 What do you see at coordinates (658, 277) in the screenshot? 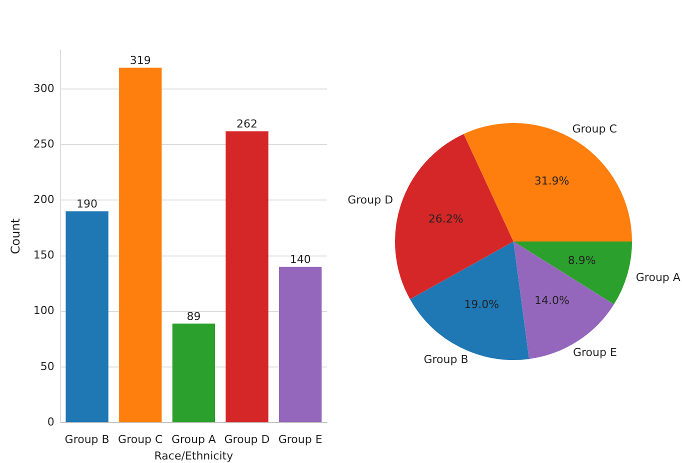
I see `slice-label: Group A` at bounding box center [658, 277].